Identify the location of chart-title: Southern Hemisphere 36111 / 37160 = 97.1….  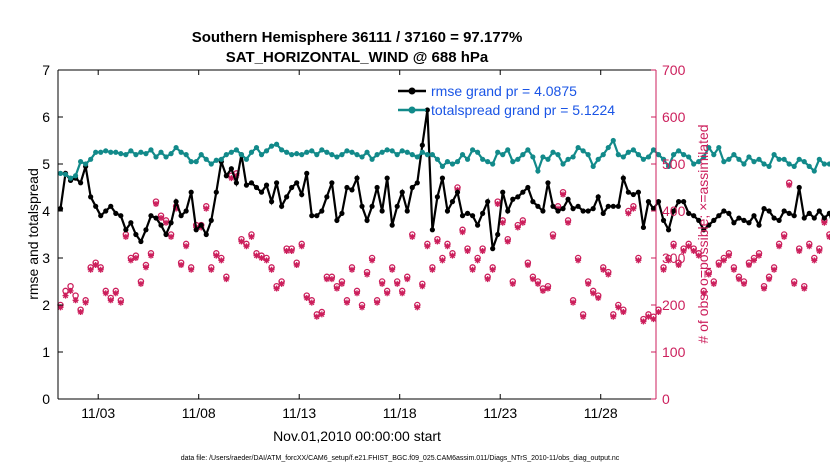
(357, 37).